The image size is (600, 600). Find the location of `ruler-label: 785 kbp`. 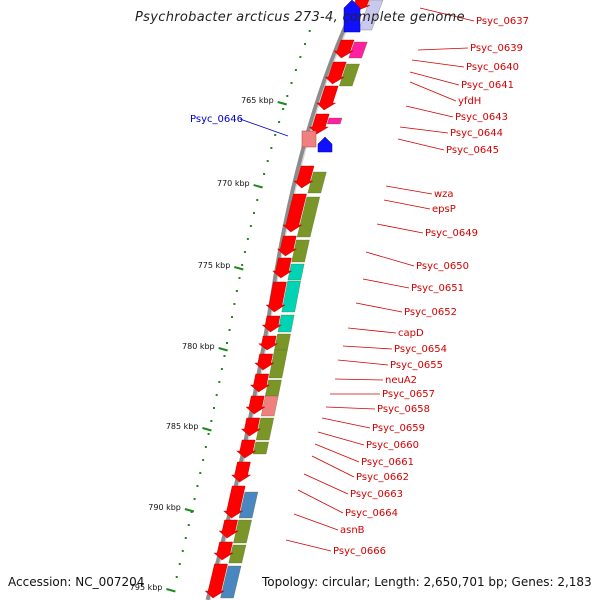

ruler-label: 785 kbp is located at coordinates (182, 426).